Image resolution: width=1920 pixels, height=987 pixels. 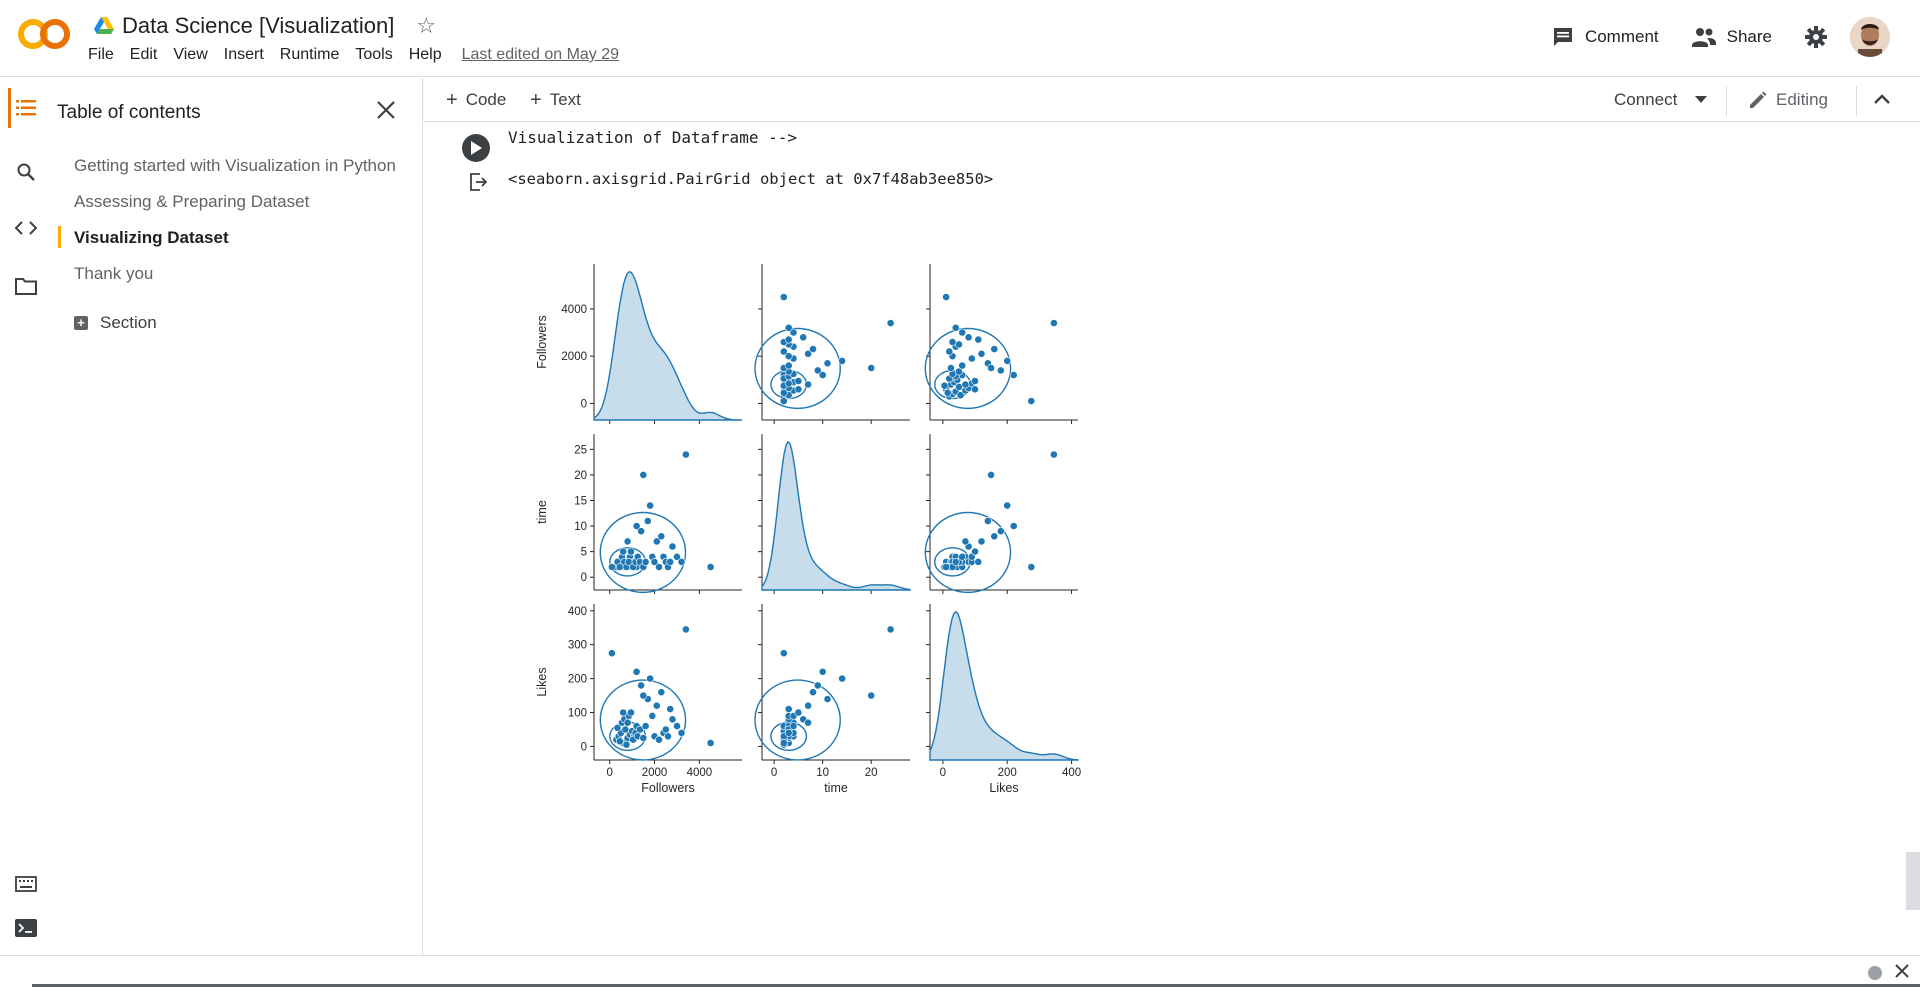 What do you see at coordinates (1562, 37) in the screenshot?
I see `comment-icon` at bounding box center [1562, 37].